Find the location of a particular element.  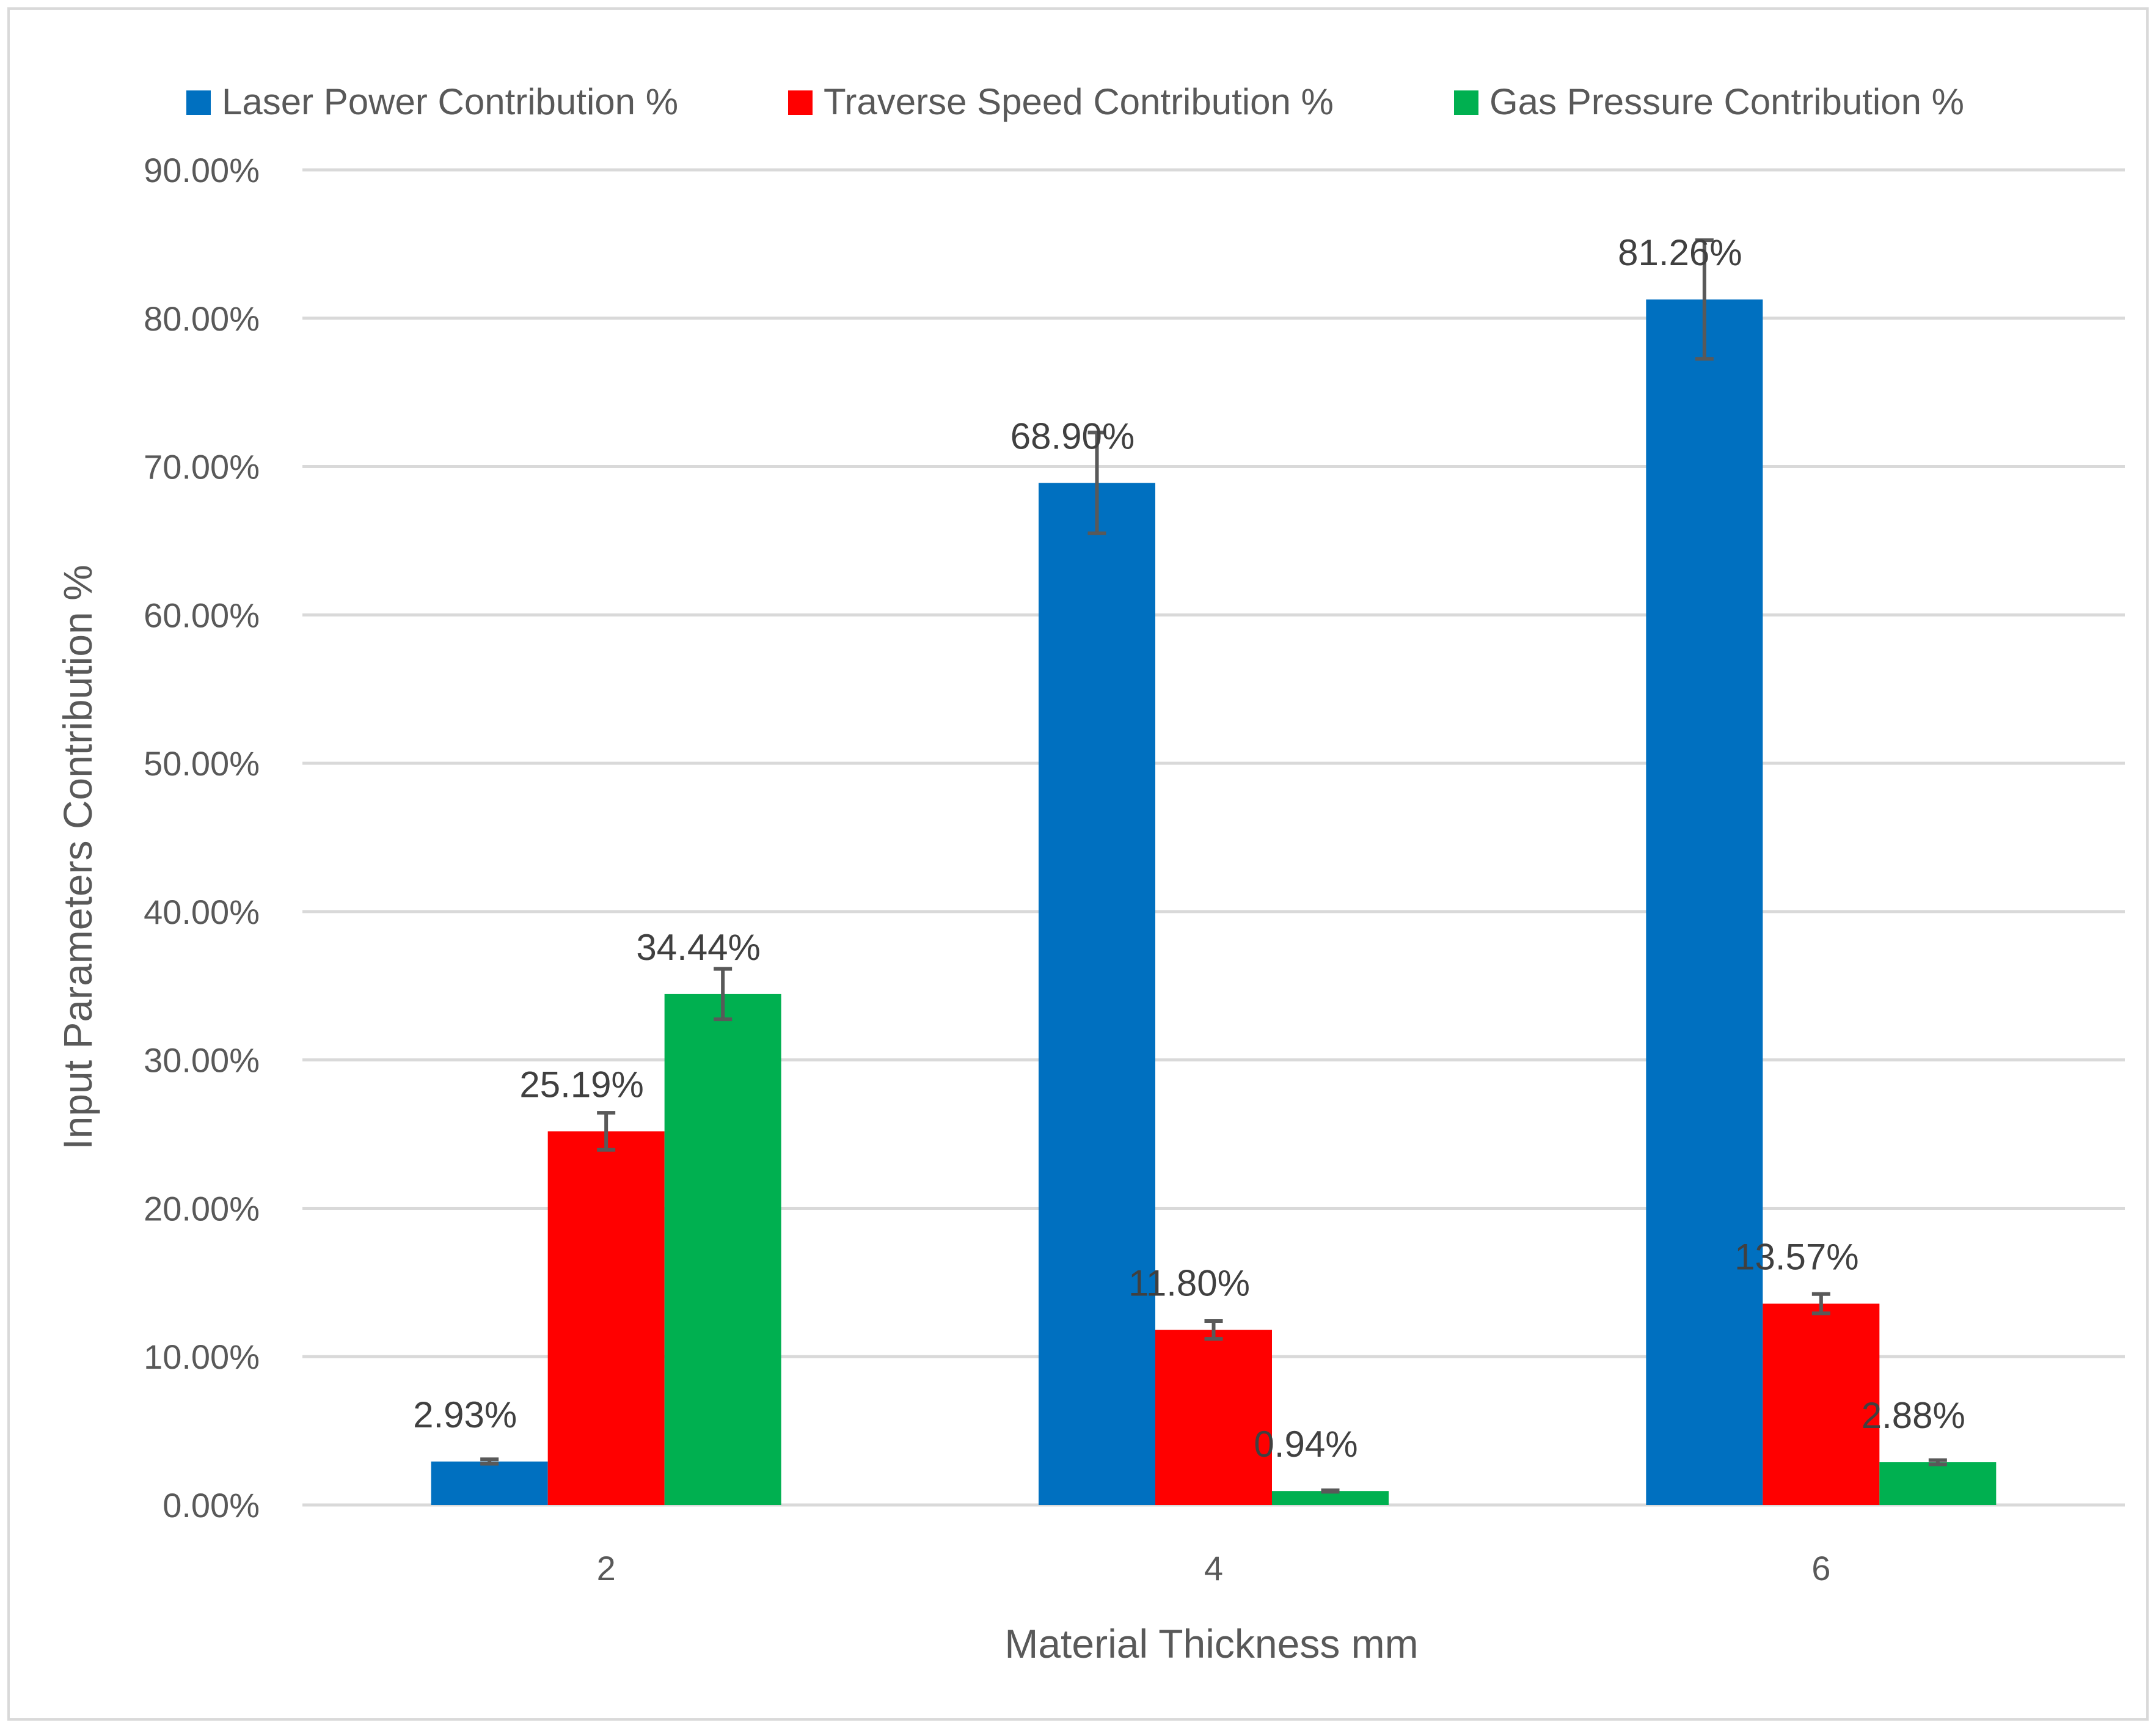

y-axis-title: Input Parameters Contribution % is located at coordinates (77, 857).